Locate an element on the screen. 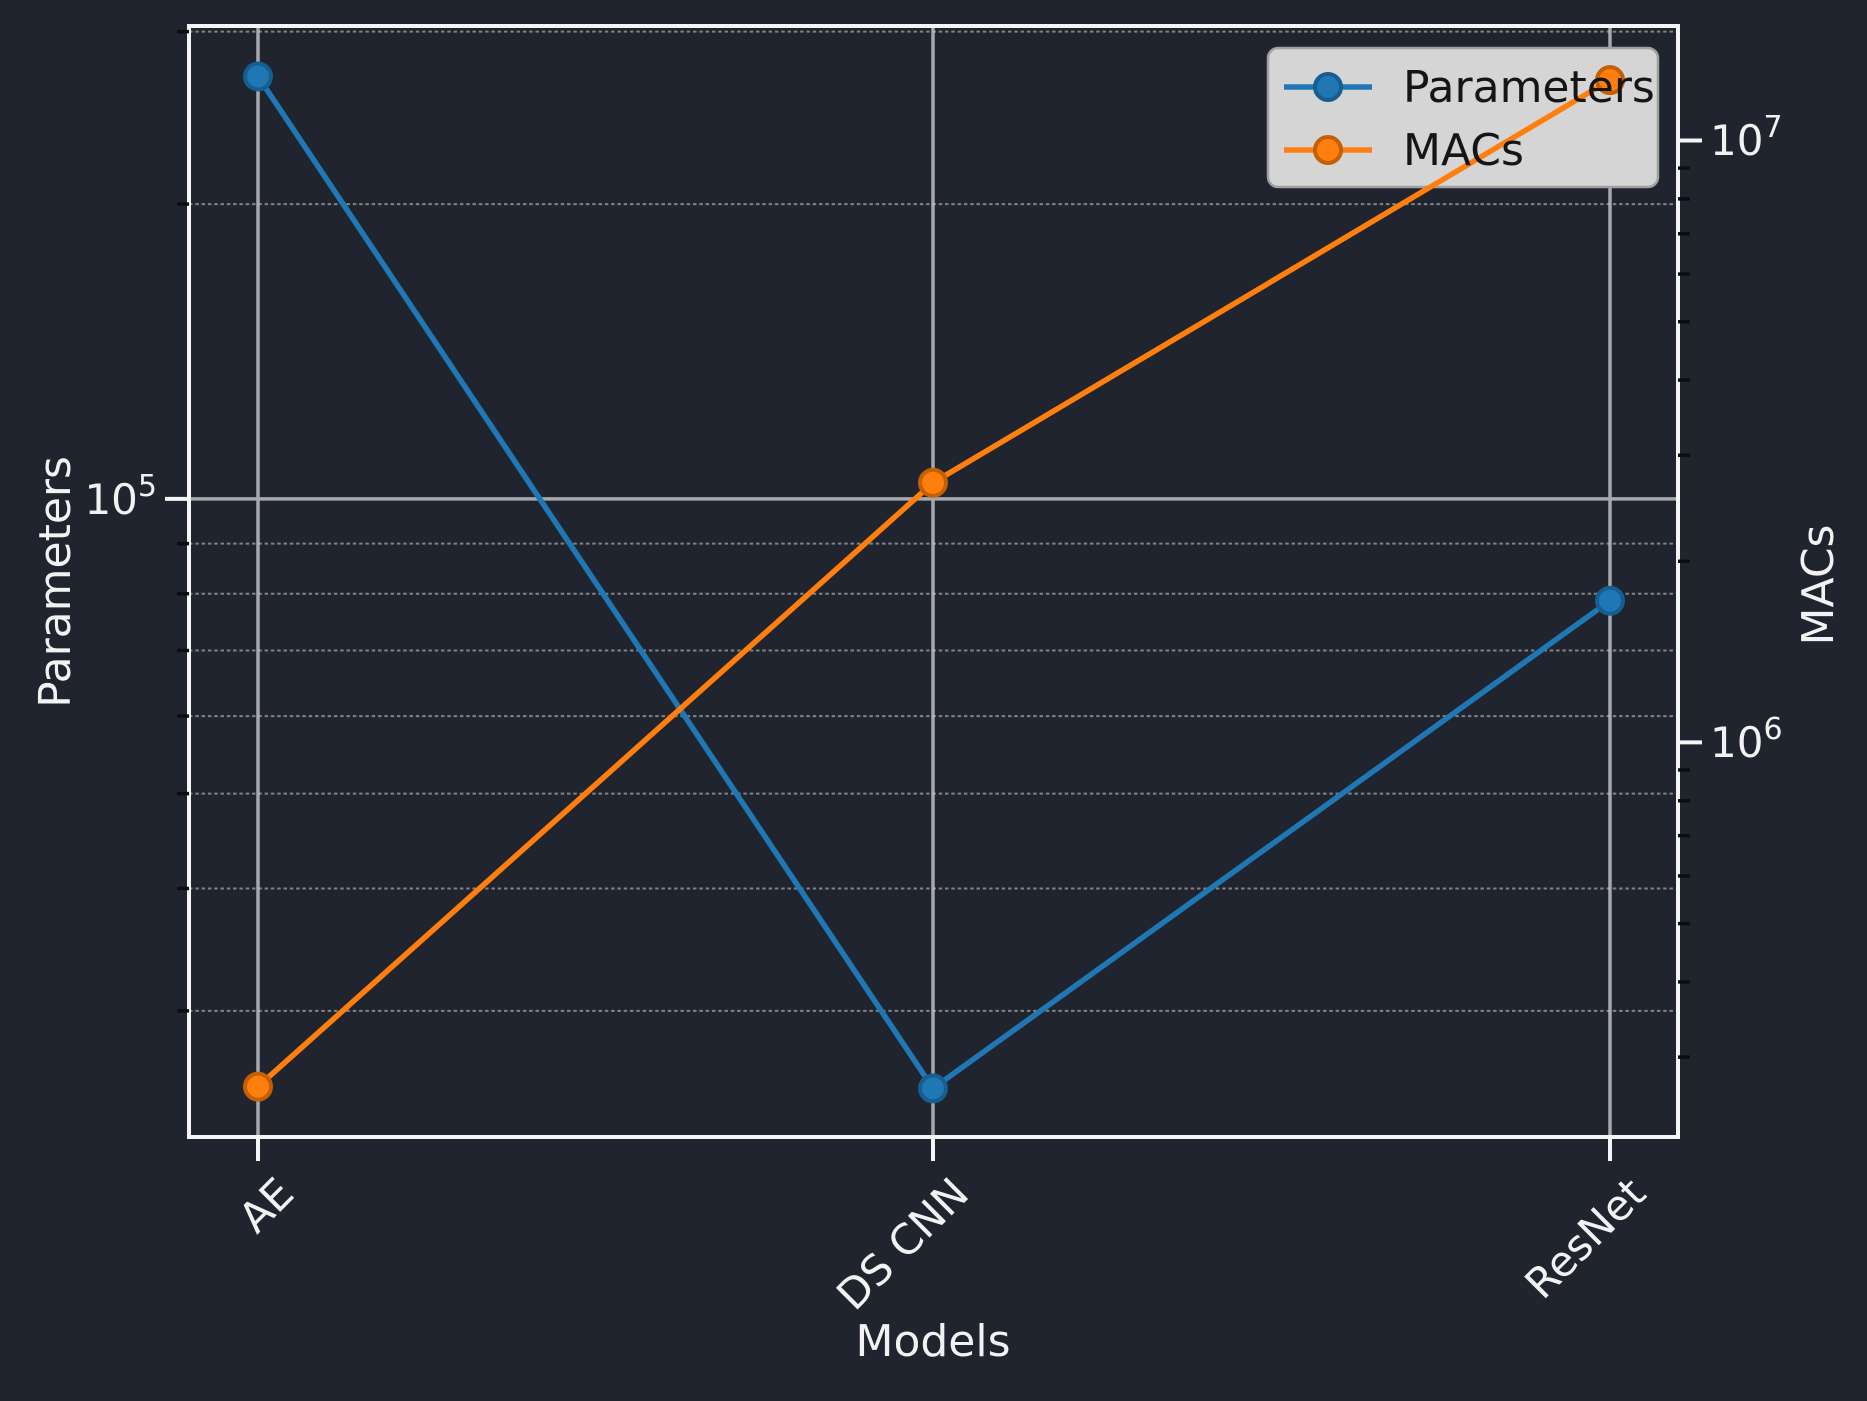 Image resolution: width=1867 pixels, height=1401 pixels. y-axis-right-label: MACs is located at coordinates (1818, 585).